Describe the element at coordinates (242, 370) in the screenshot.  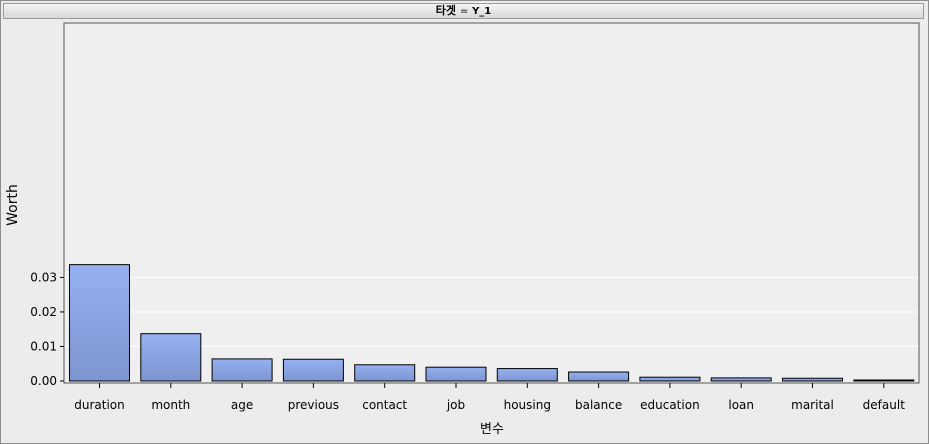
I see `bar-age` at that location.